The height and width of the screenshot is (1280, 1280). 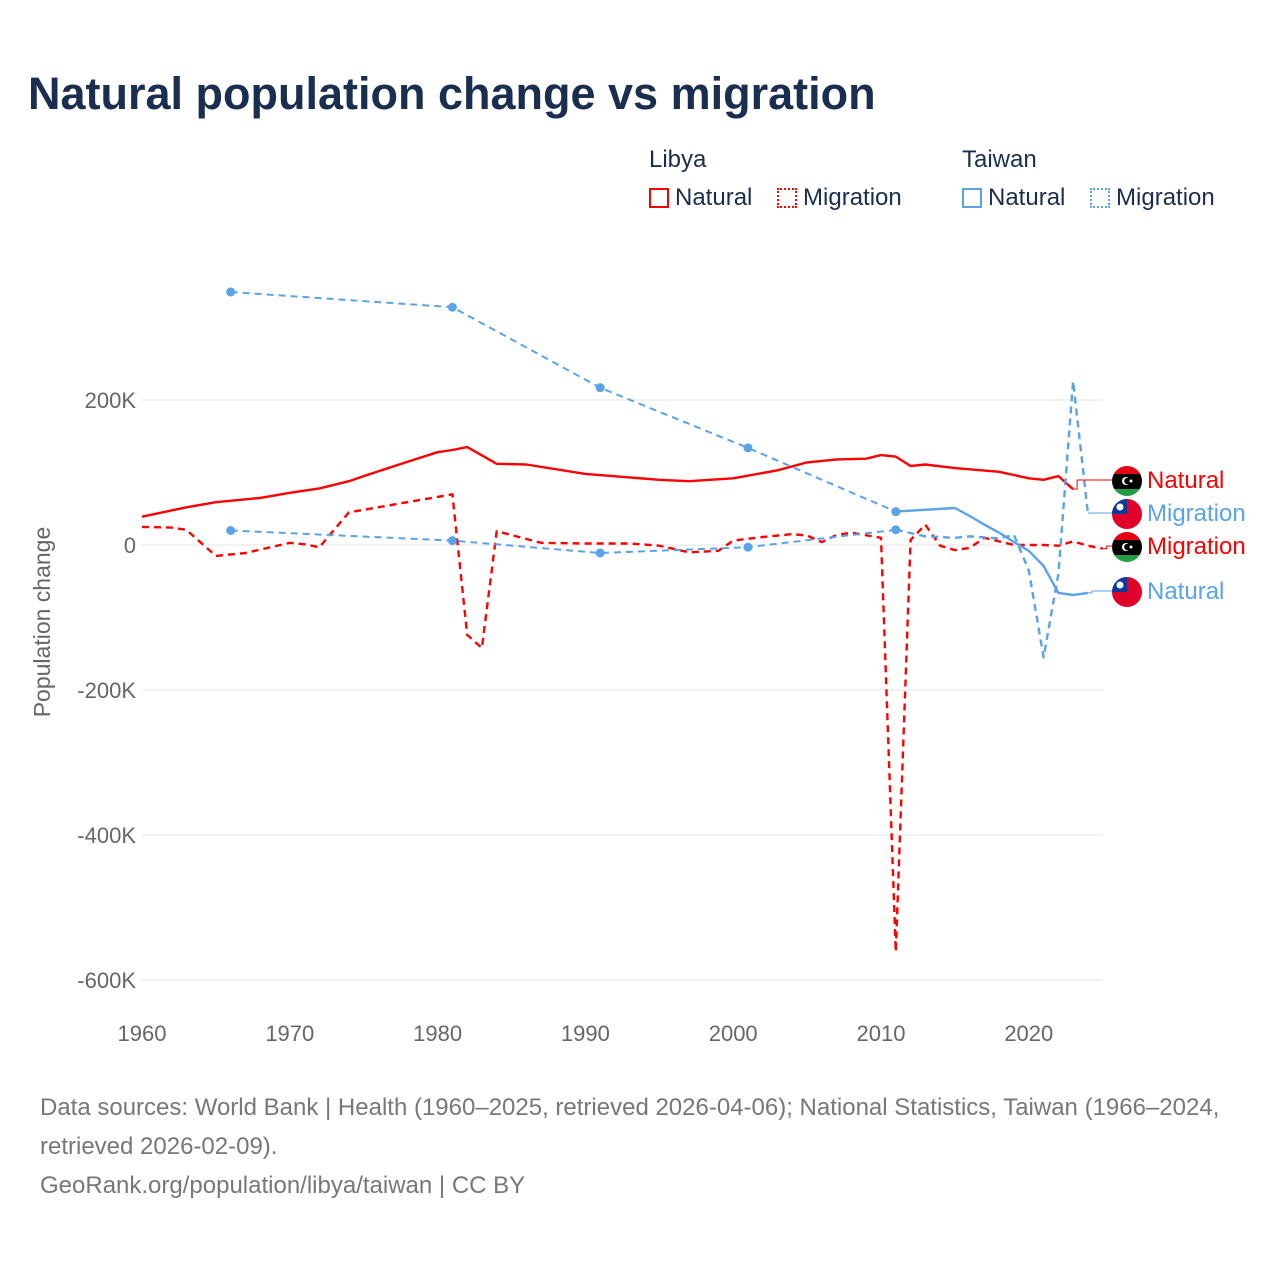 What do you see at coordinates (111, 400) in the screenshot?
I see `y-tick-label: 200K` at bounding box center [111, 400].